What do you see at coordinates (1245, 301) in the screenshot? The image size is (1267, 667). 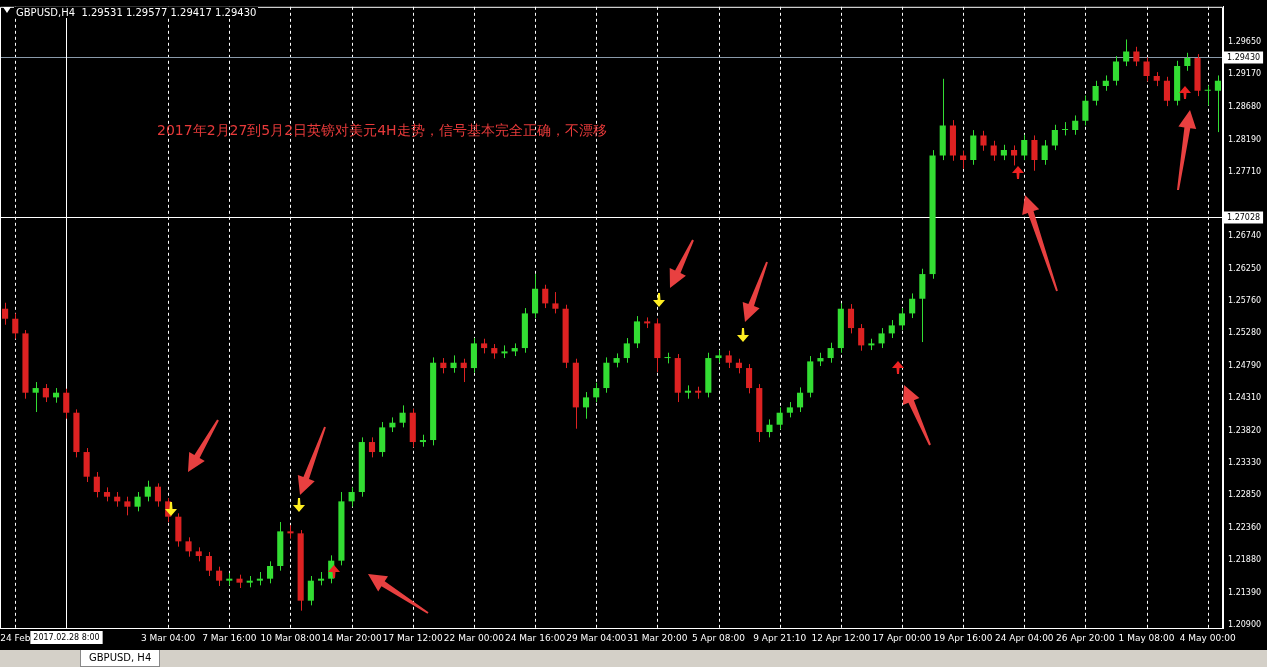 I see `y-tick-label: 1.25760` at bounding box center [1245, 301].